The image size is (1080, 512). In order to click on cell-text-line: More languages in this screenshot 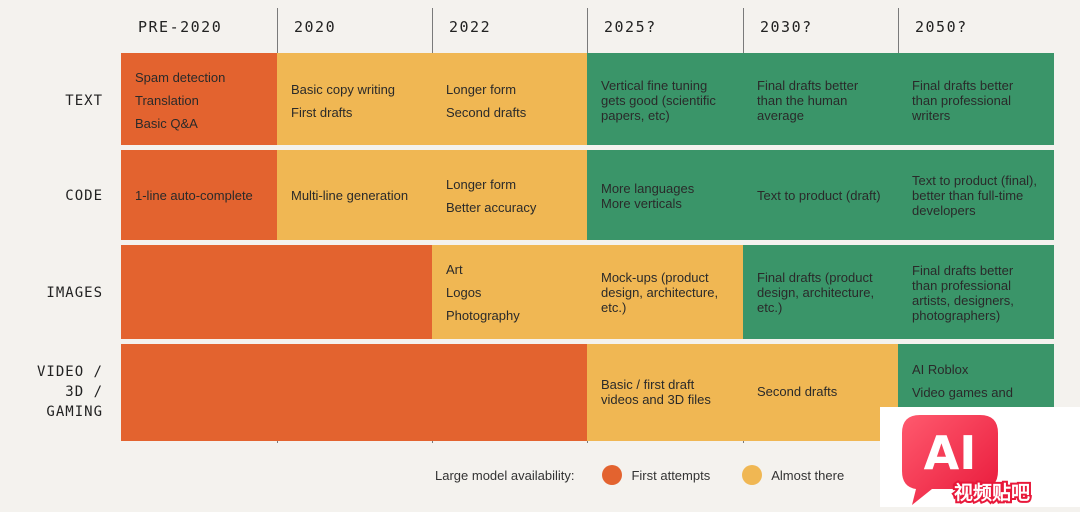, I will do `click(648, 188)`.